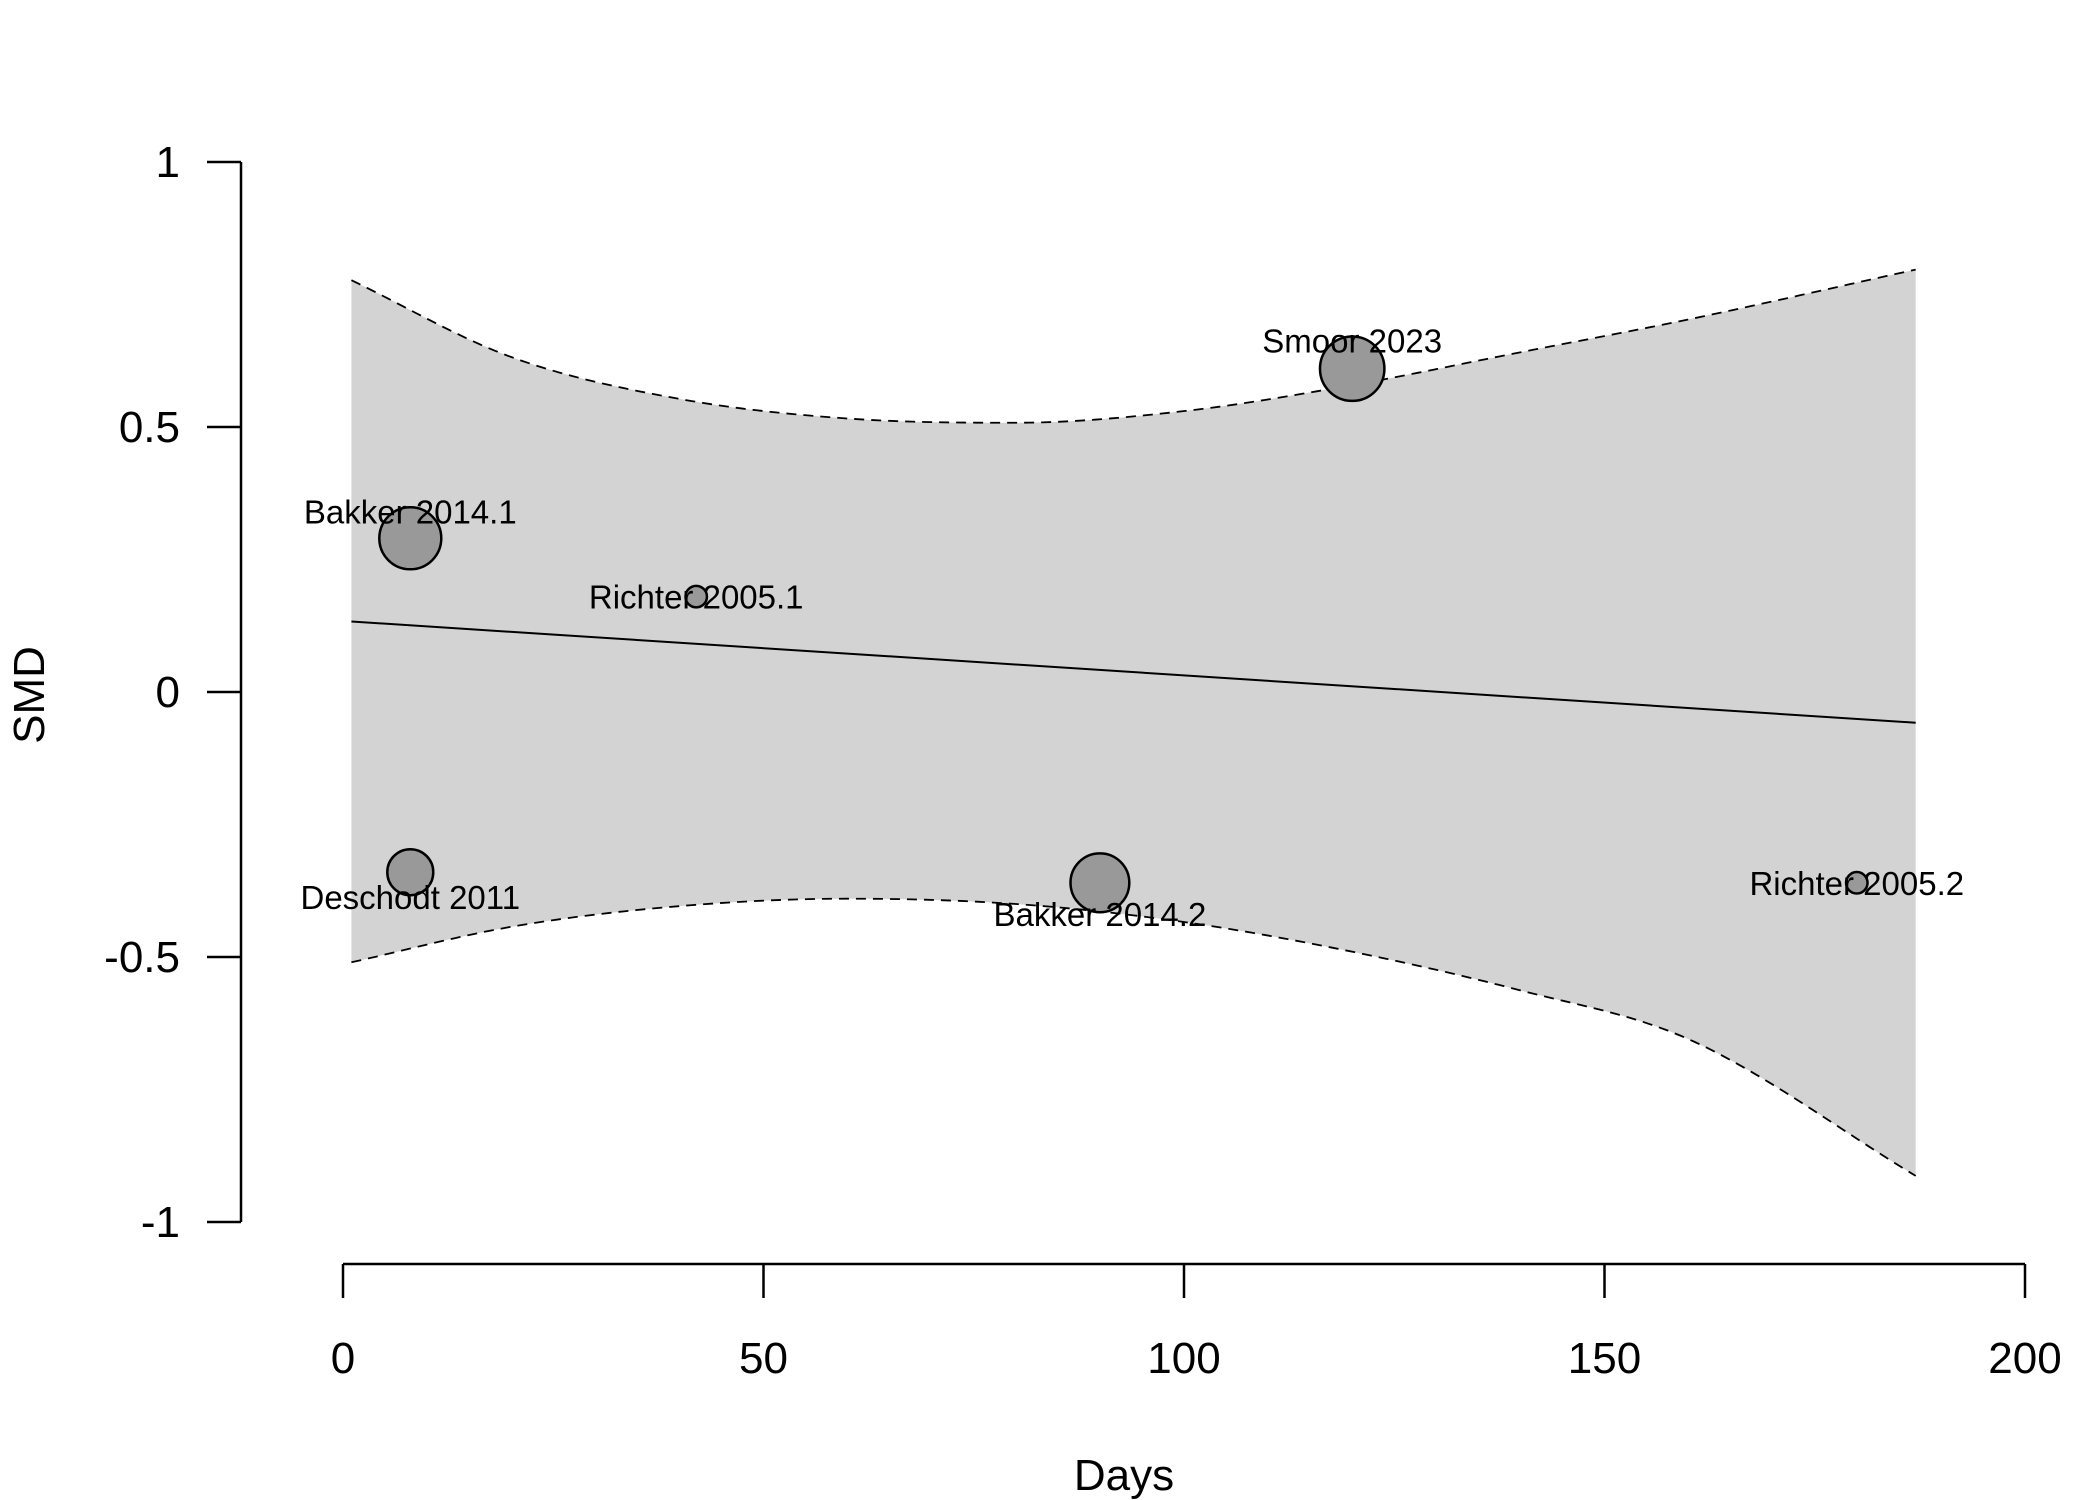 The image size is (2100, 1500). What do you see at coordinates (763, 1358) in the screenshot?
I see `x-tick-label: 50` at bounding box center [763, 1358].